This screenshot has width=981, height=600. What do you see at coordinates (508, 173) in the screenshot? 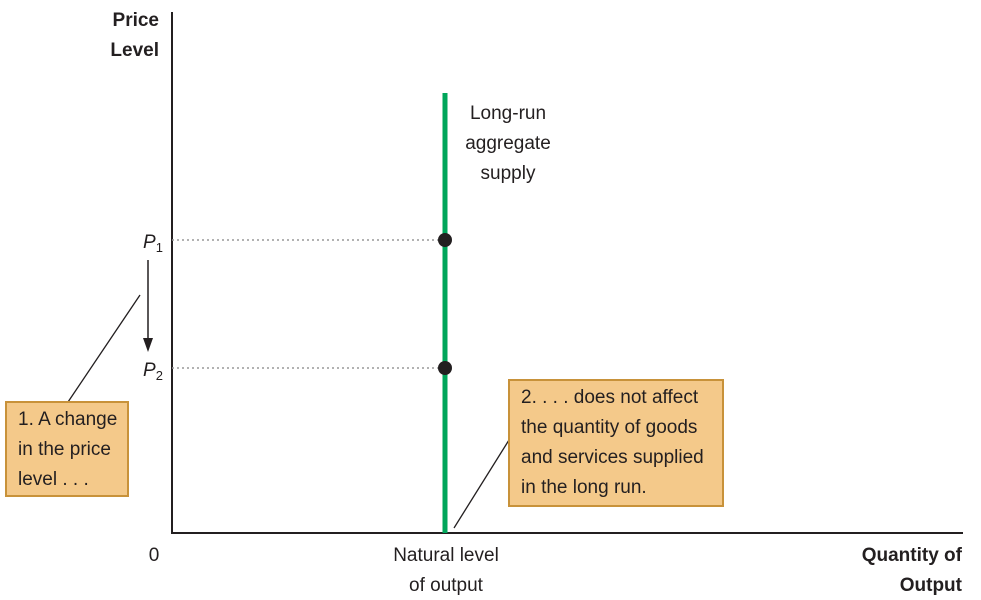
I see `lras-label-line3: supply` at bounding box center [508, 173].